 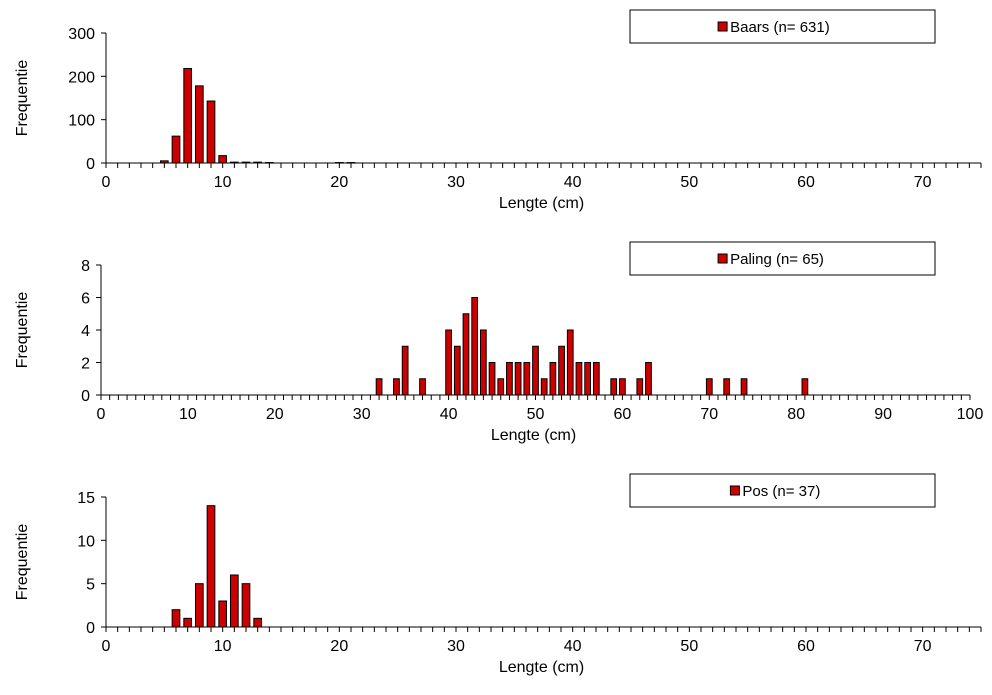 I want to click on y-tick-label: 5, so click(x=90, y=585).